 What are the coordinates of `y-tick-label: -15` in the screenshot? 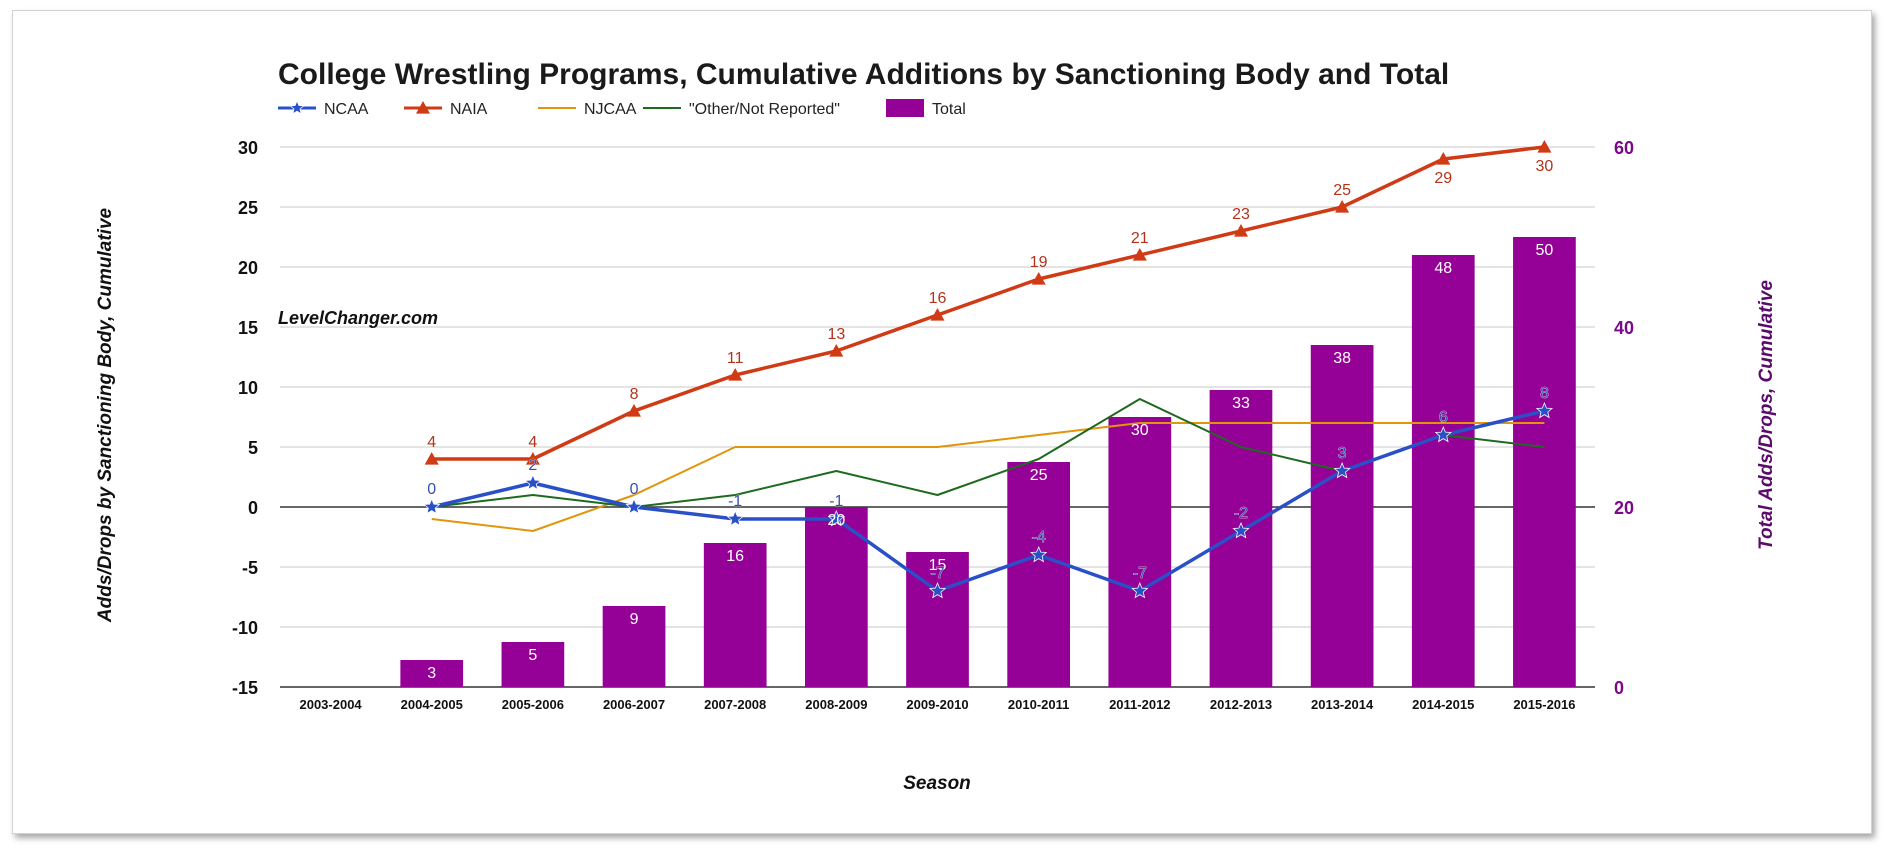 It's located at (245, 688).